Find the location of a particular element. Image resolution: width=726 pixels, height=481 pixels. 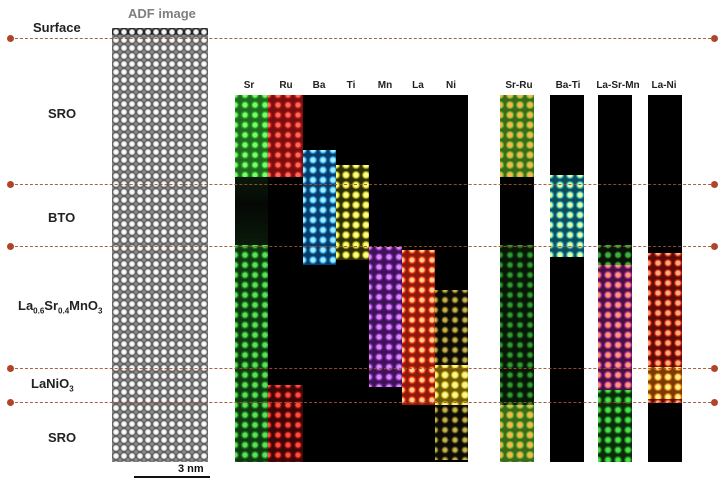

layer-label-bto: BTO is located at coordinates (61, 217).